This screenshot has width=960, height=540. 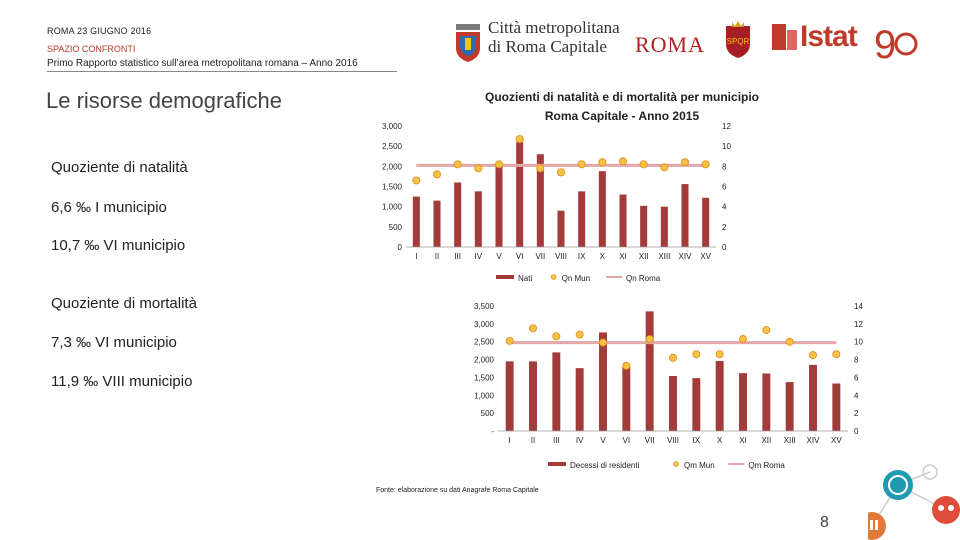 I want to click on chart1-ytick-left: 1,500, so click(x=392, y=187).